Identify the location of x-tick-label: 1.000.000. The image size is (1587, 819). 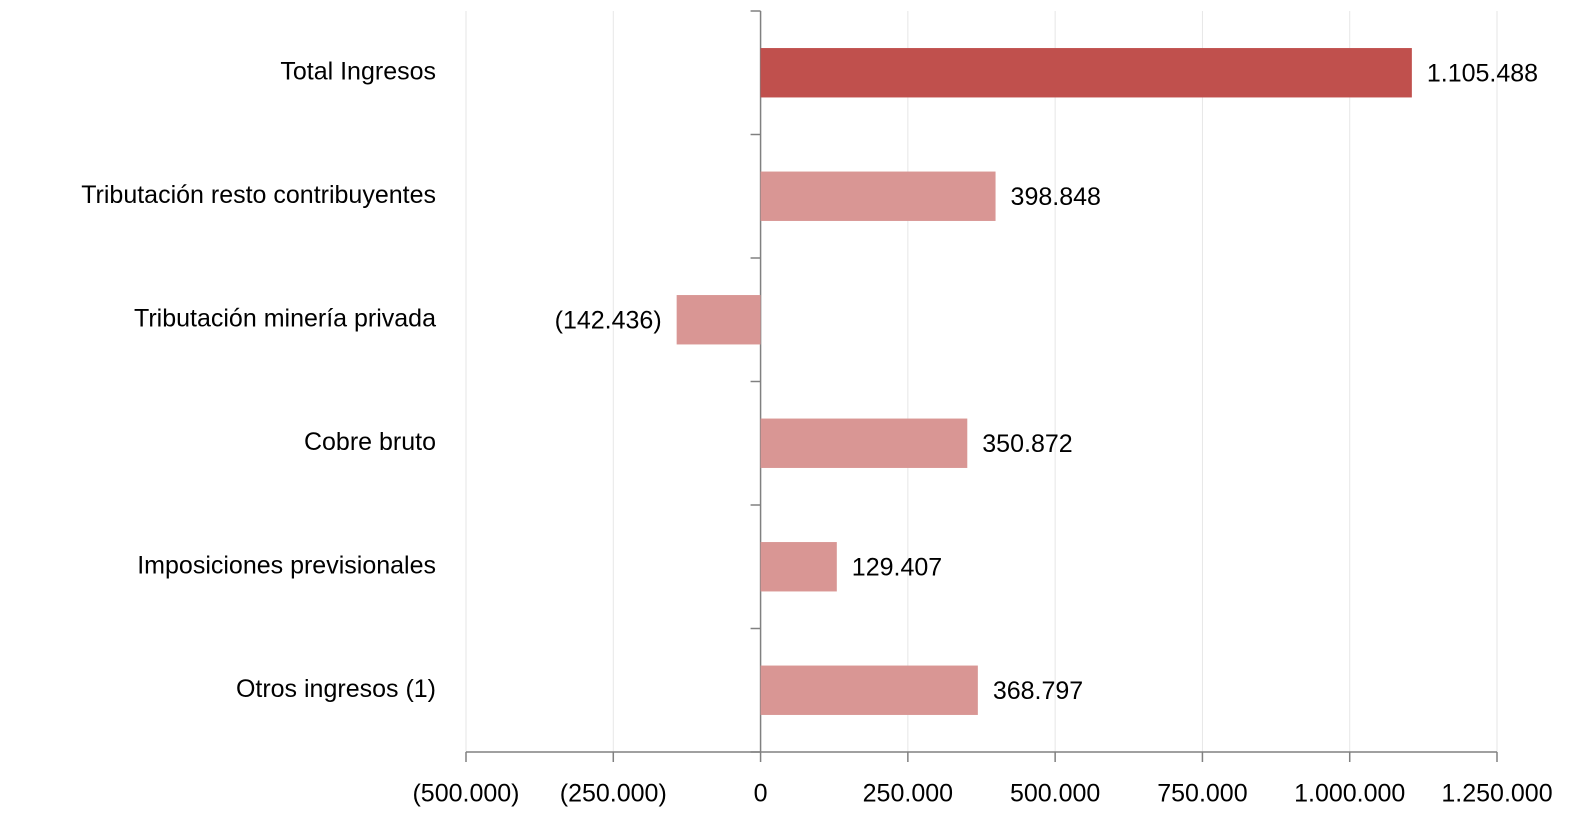
(1349, 794).